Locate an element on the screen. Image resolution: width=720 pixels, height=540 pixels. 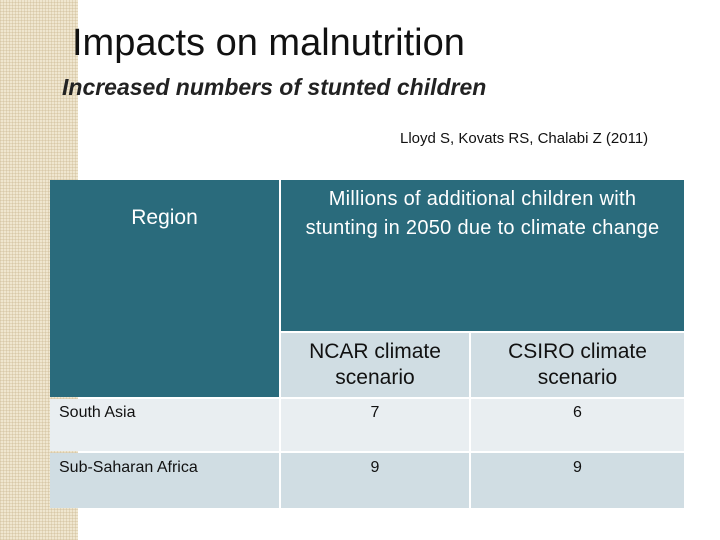
scenario-label-ncar: NCAR climate scenario is located at coordinates (375, 364).